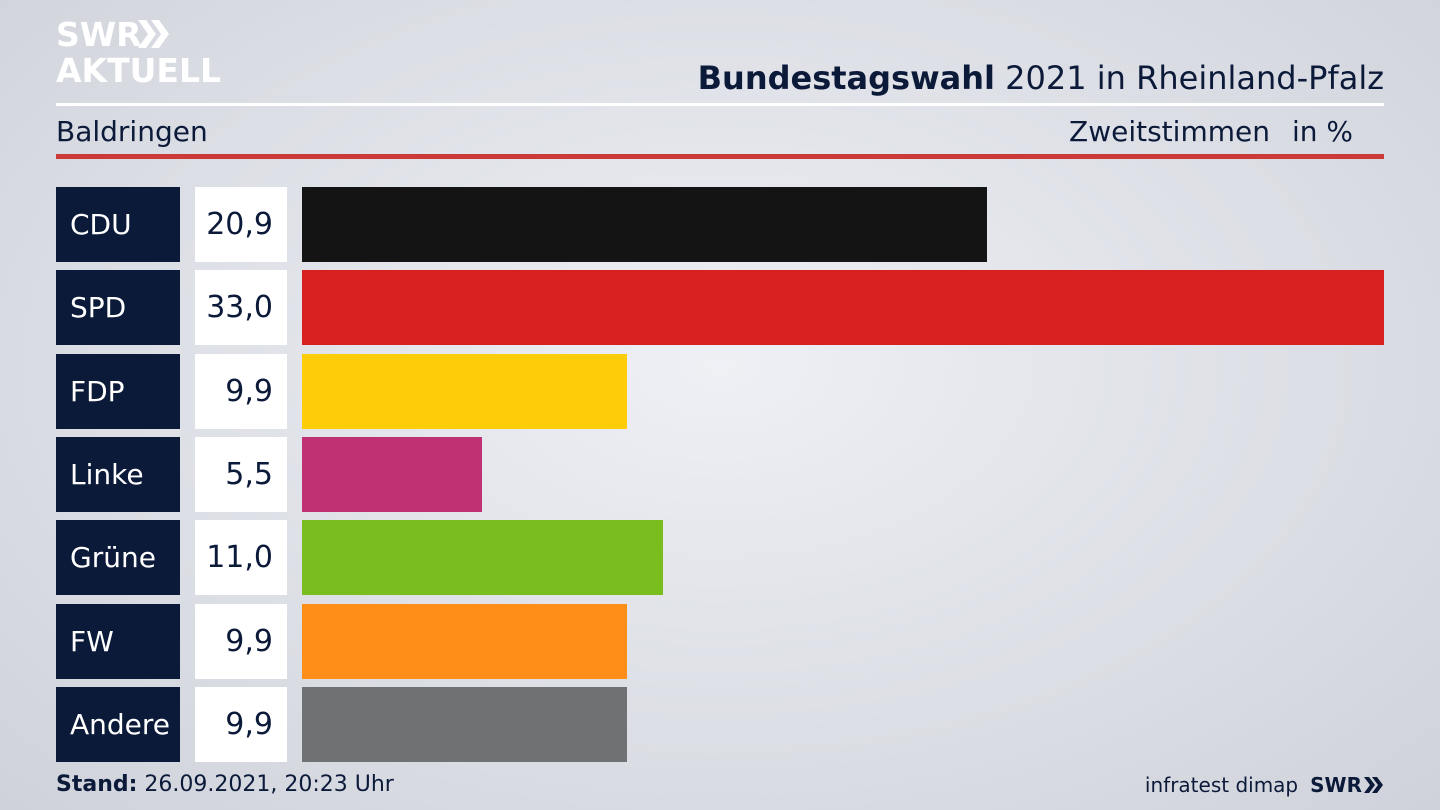 The width and height of the screenshot is (1440, 810). Describe the element at coordinates (118, 307) in the screenshot. I see `party-label: SPD` at that location.